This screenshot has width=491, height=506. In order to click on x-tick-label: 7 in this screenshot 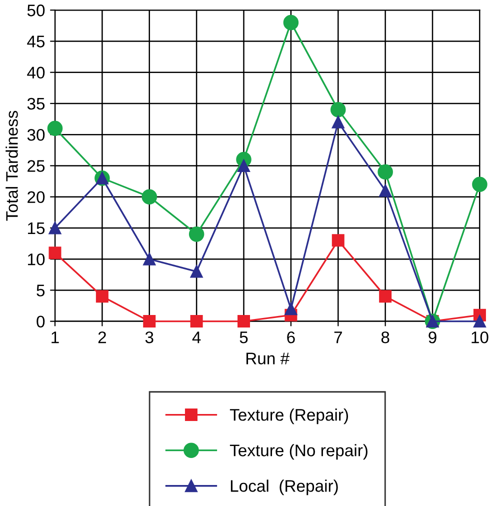, I will do `click(338, 338)`.